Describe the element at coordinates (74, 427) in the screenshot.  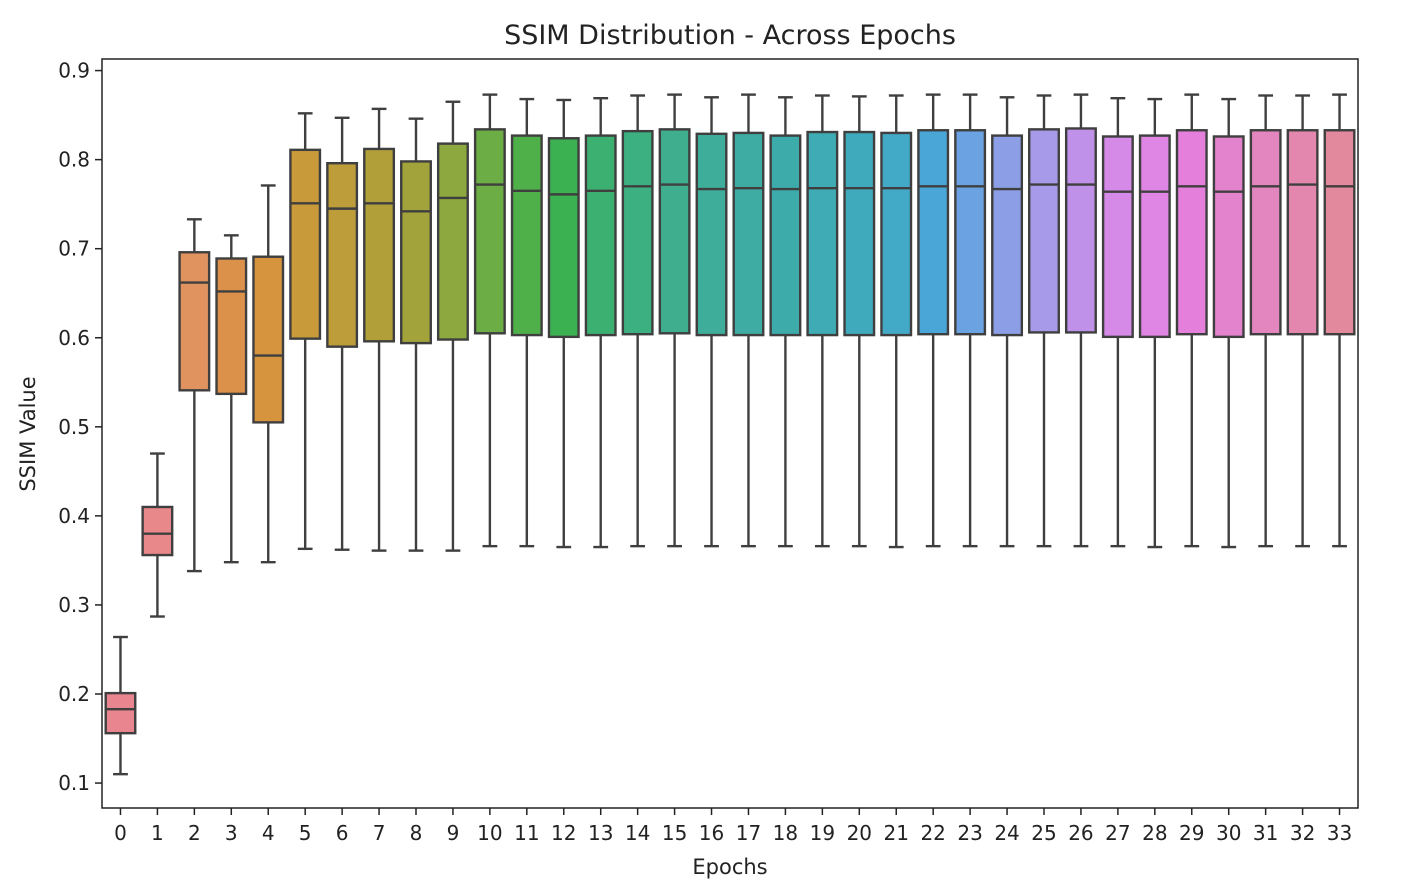
I see `y-tick-label: 0.5` at that location.